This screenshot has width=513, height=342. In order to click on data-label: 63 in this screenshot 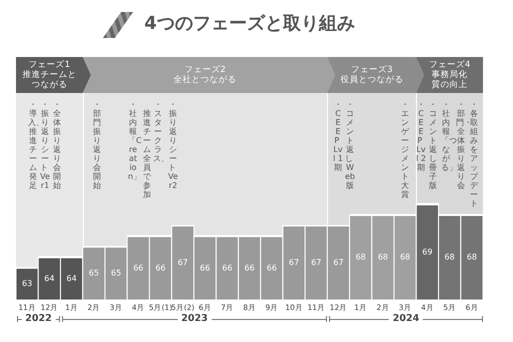, I will do `click(27, 283)`.